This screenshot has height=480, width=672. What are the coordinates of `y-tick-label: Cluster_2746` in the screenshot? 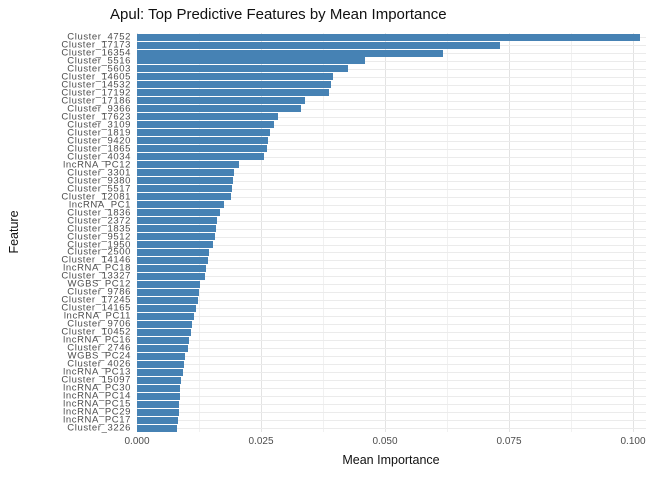 It's located at (99, 348).